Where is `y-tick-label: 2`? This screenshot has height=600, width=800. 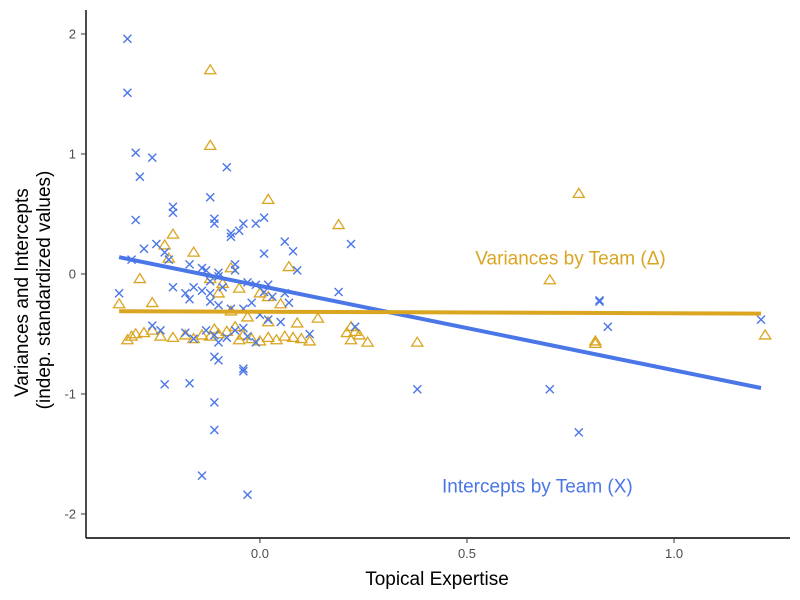 y-tick-label: 2 is located at coordinates (72, 34).